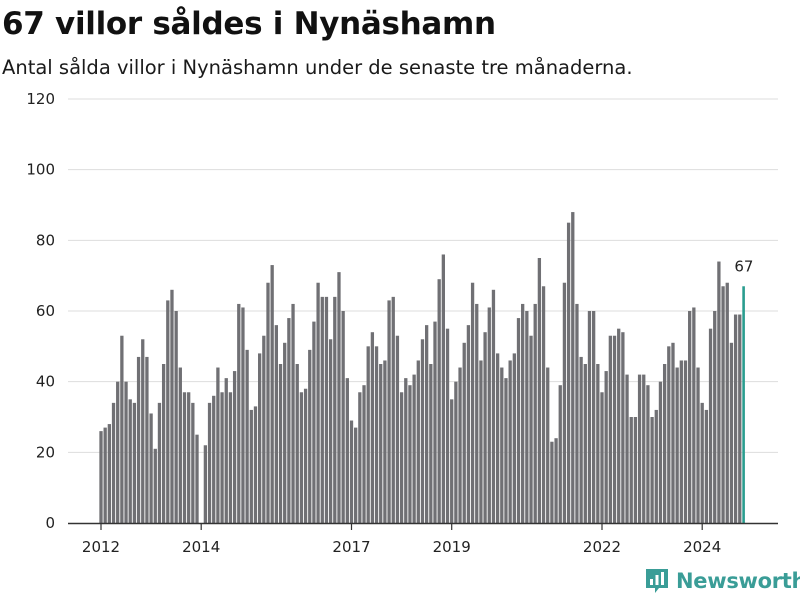 This screenshot has width=800, height=600. Describe the element at coordinates (602, 547) in the screenshot. I see `x-tick-label: 2022` at that location.